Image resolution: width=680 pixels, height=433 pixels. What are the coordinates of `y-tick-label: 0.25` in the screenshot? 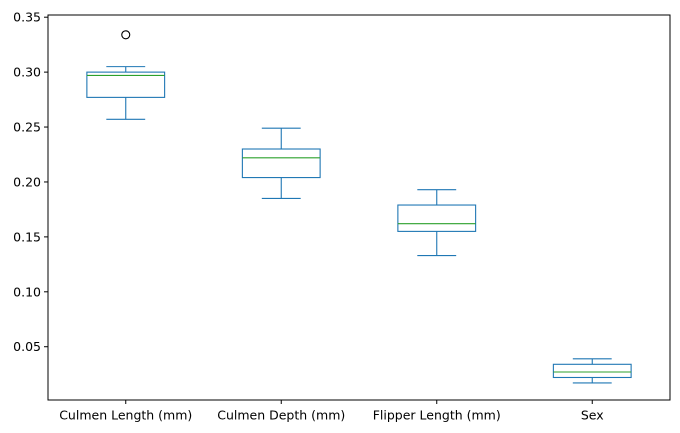 It's located at (27, 127).